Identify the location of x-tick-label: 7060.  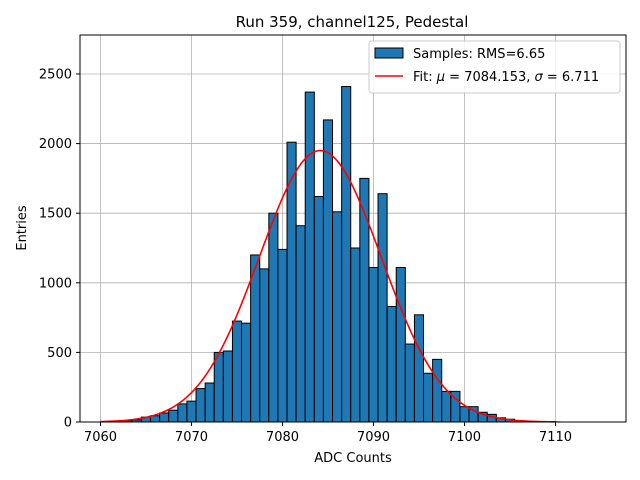
(100, 437).